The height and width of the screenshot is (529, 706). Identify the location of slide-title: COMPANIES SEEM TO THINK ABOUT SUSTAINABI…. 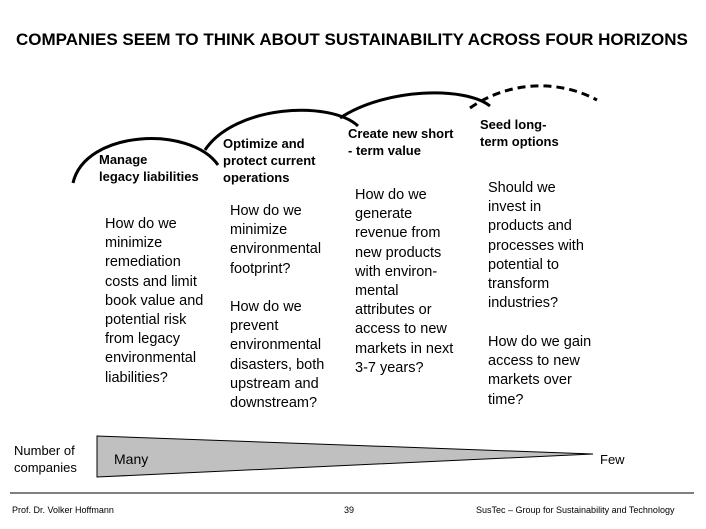
(352, 39).